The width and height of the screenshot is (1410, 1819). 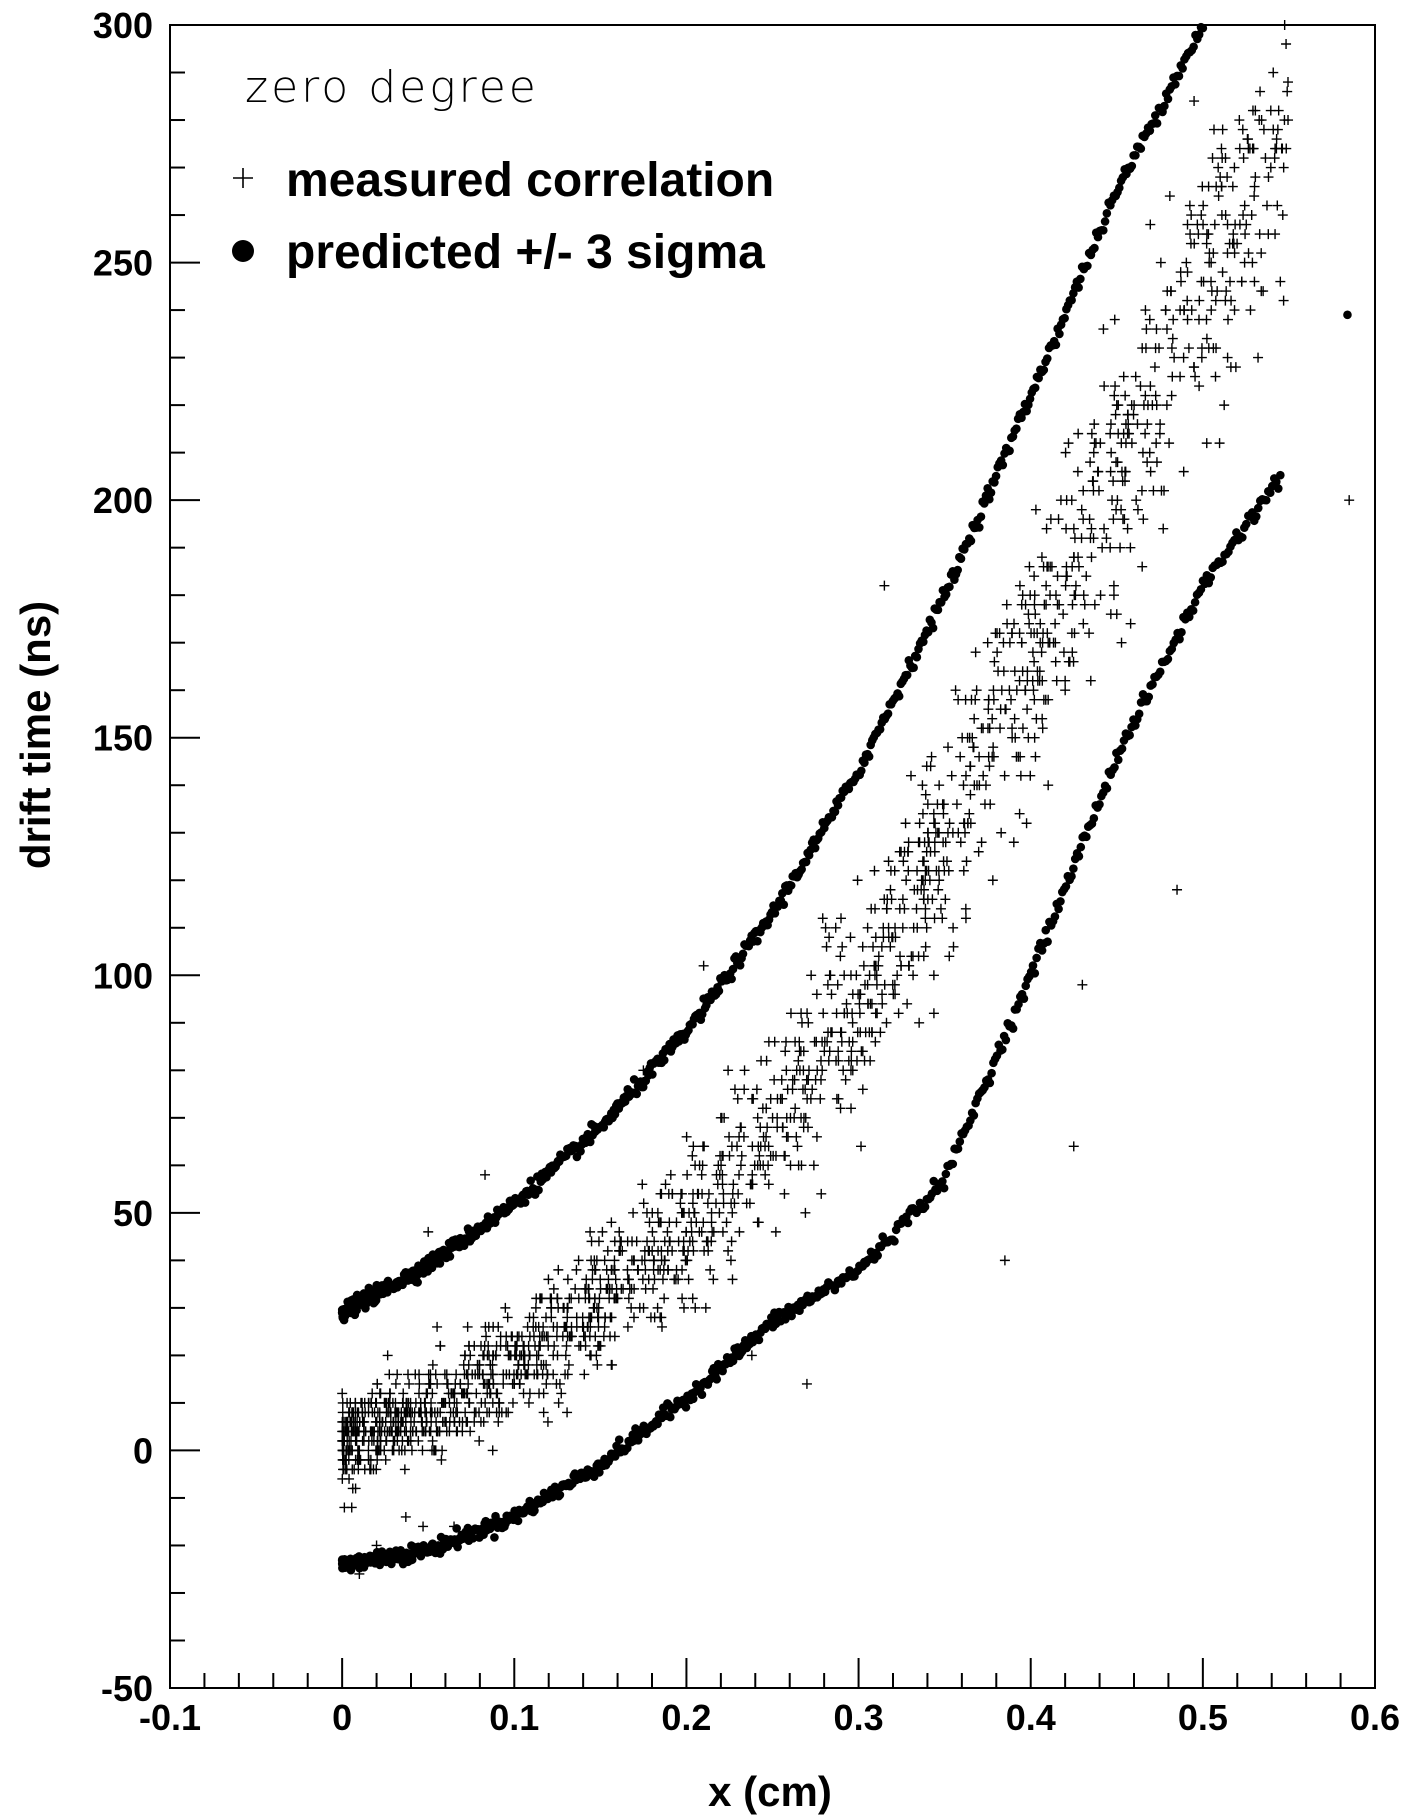 What do you see at coordinates (530, 180) in the screenshot?
I see `legend-label-measured: measured correlation` at bounding box center [530, 180].